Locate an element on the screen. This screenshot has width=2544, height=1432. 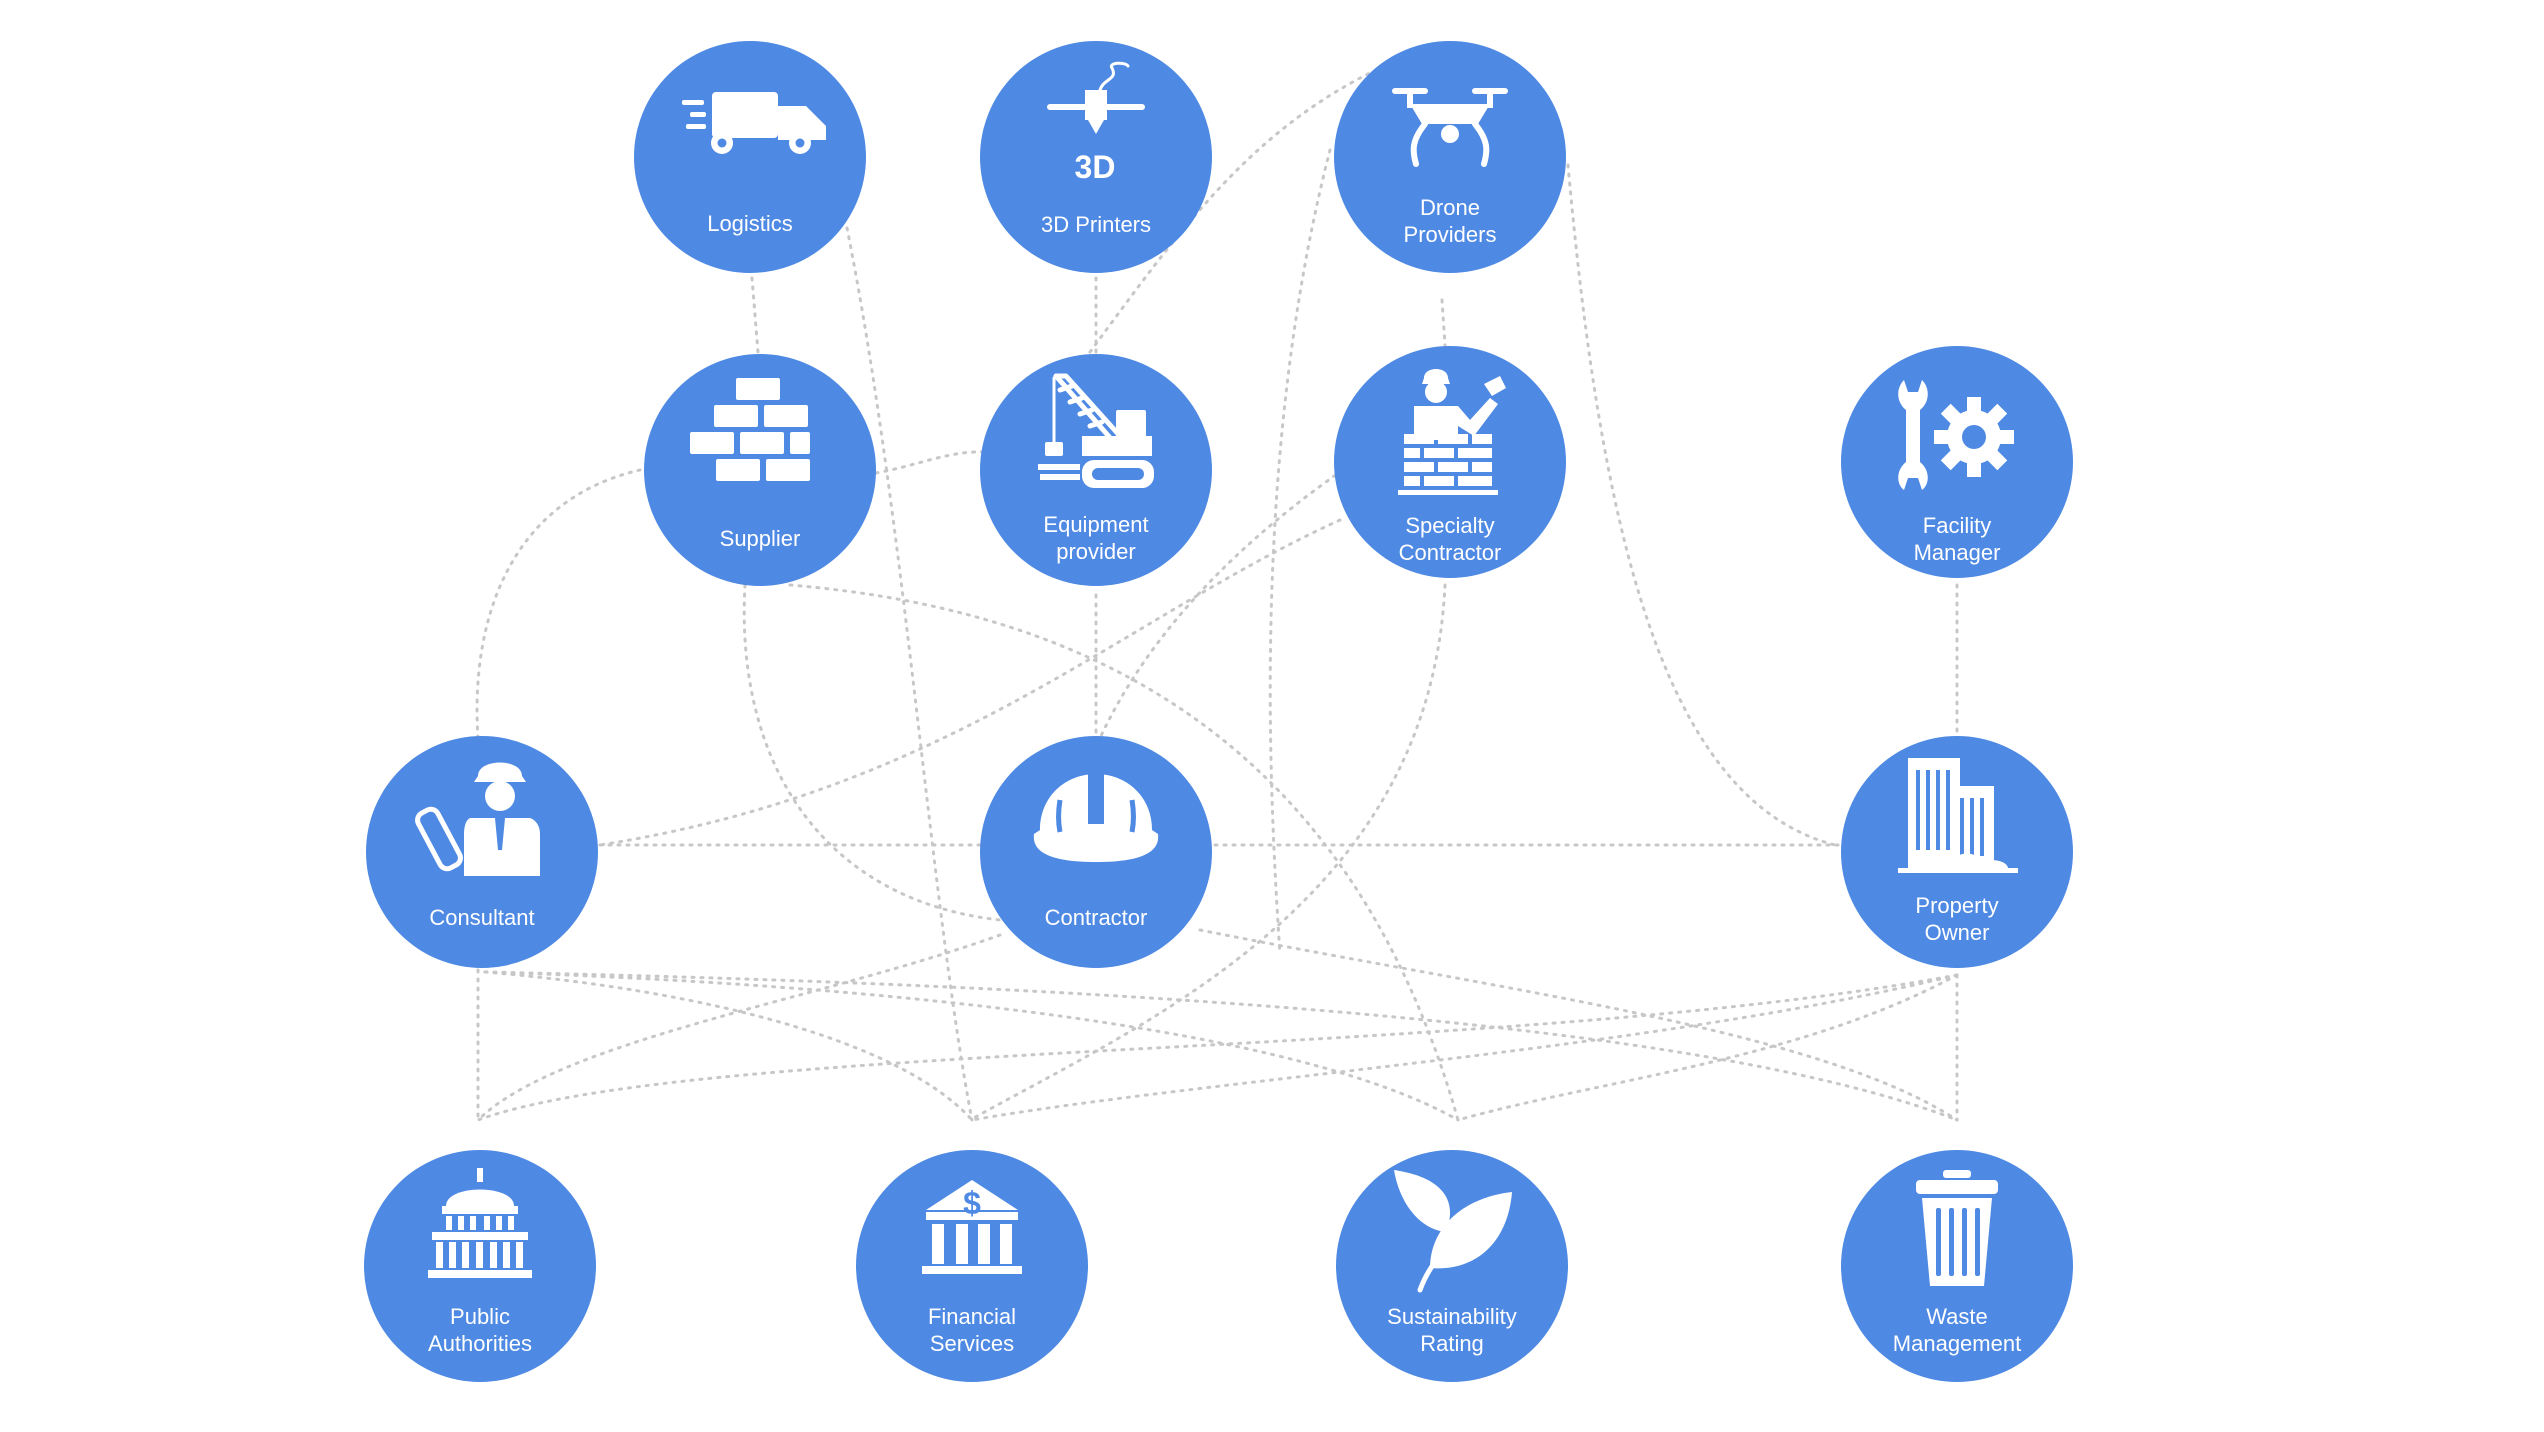
node-sustainability-rating: Sustainability Rating is located at coordinates (1452, 1266).